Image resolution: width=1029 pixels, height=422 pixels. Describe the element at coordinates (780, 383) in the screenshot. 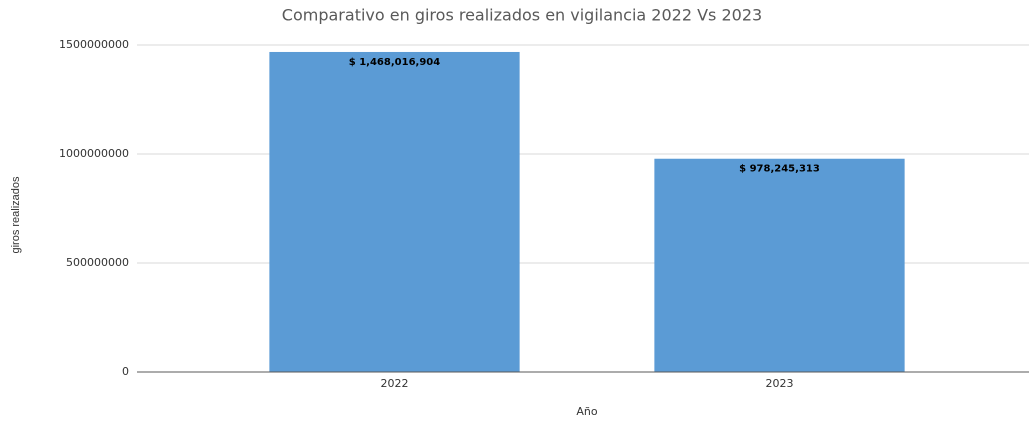

I see `x-tick-label: 2023` at that location.